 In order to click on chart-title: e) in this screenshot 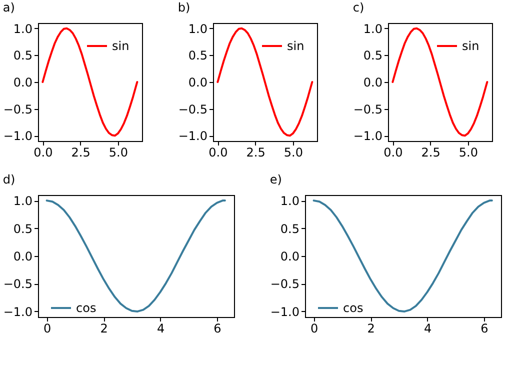, I will do `click(276, 179)`.